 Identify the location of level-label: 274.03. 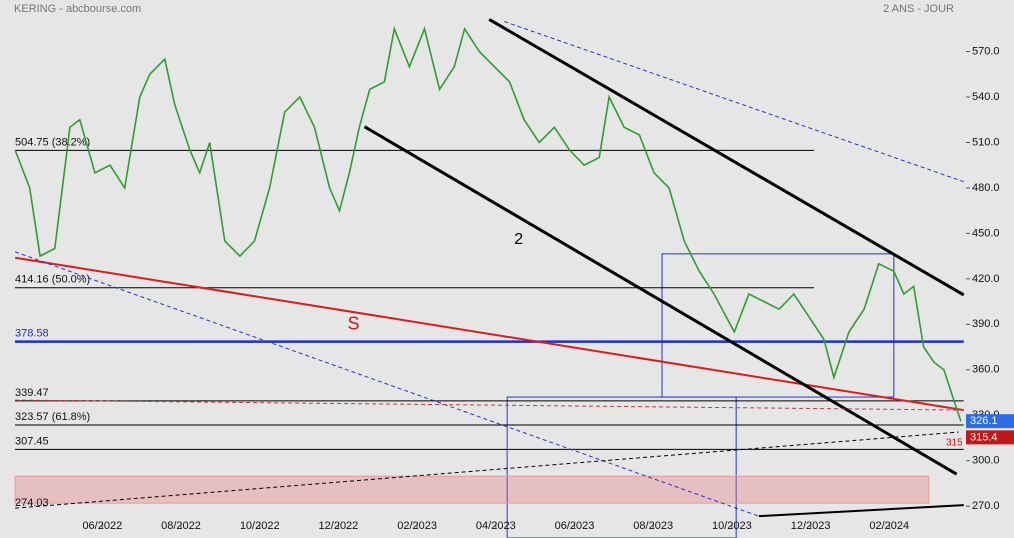
(32, 503).